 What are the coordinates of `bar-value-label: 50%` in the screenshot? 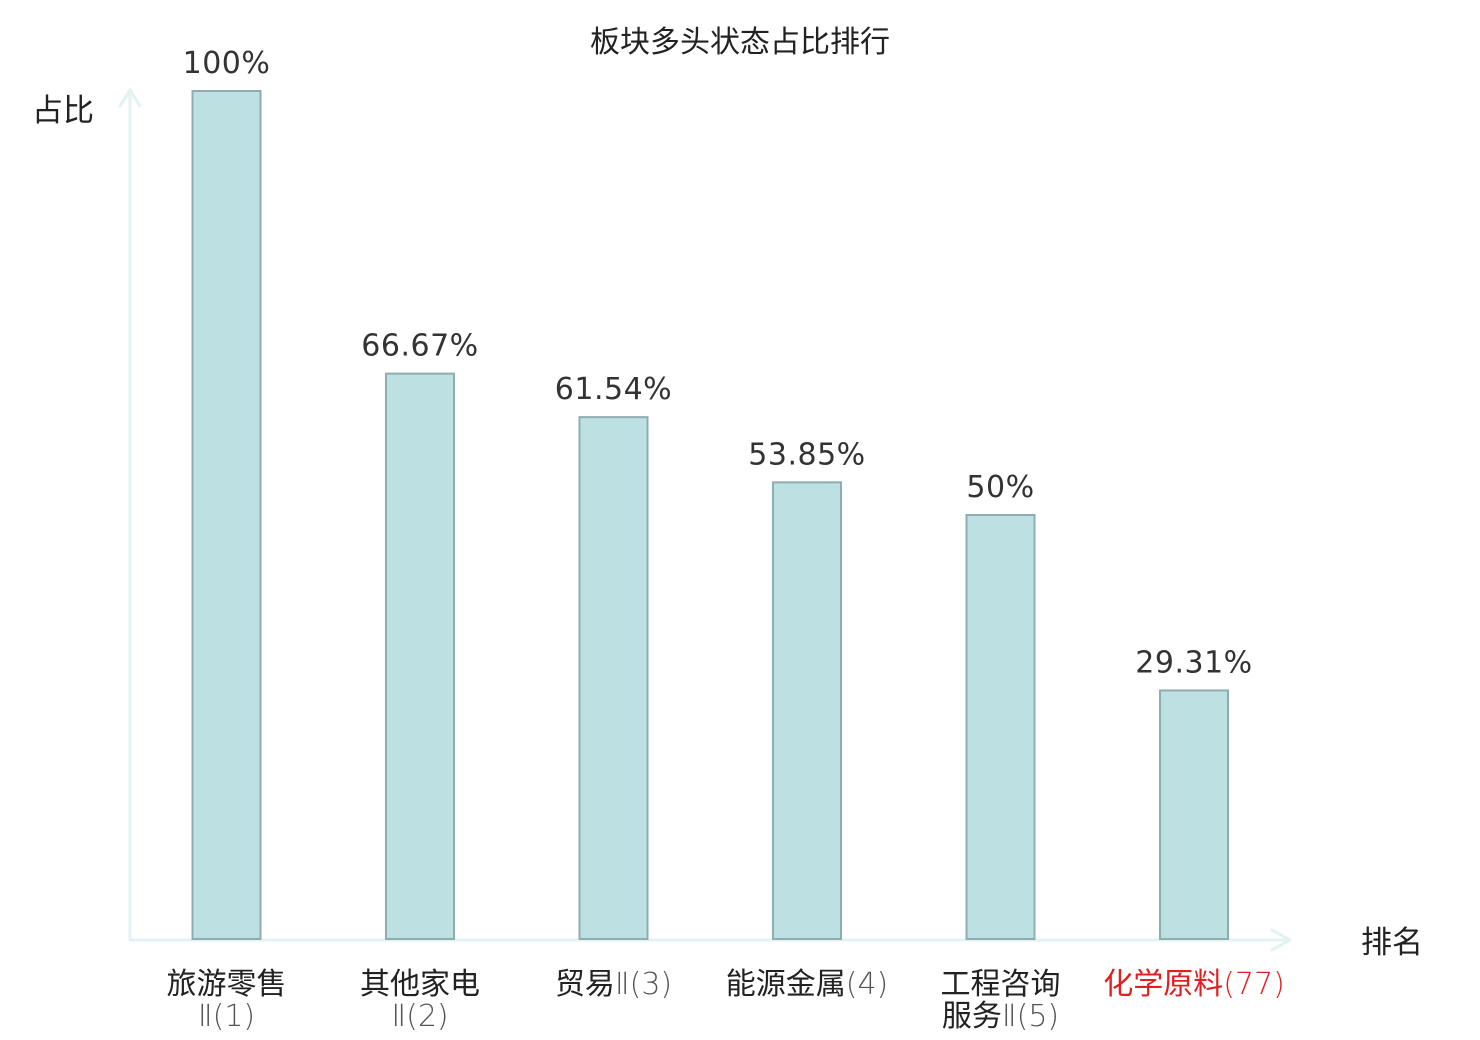 It's located at (1000, 487).